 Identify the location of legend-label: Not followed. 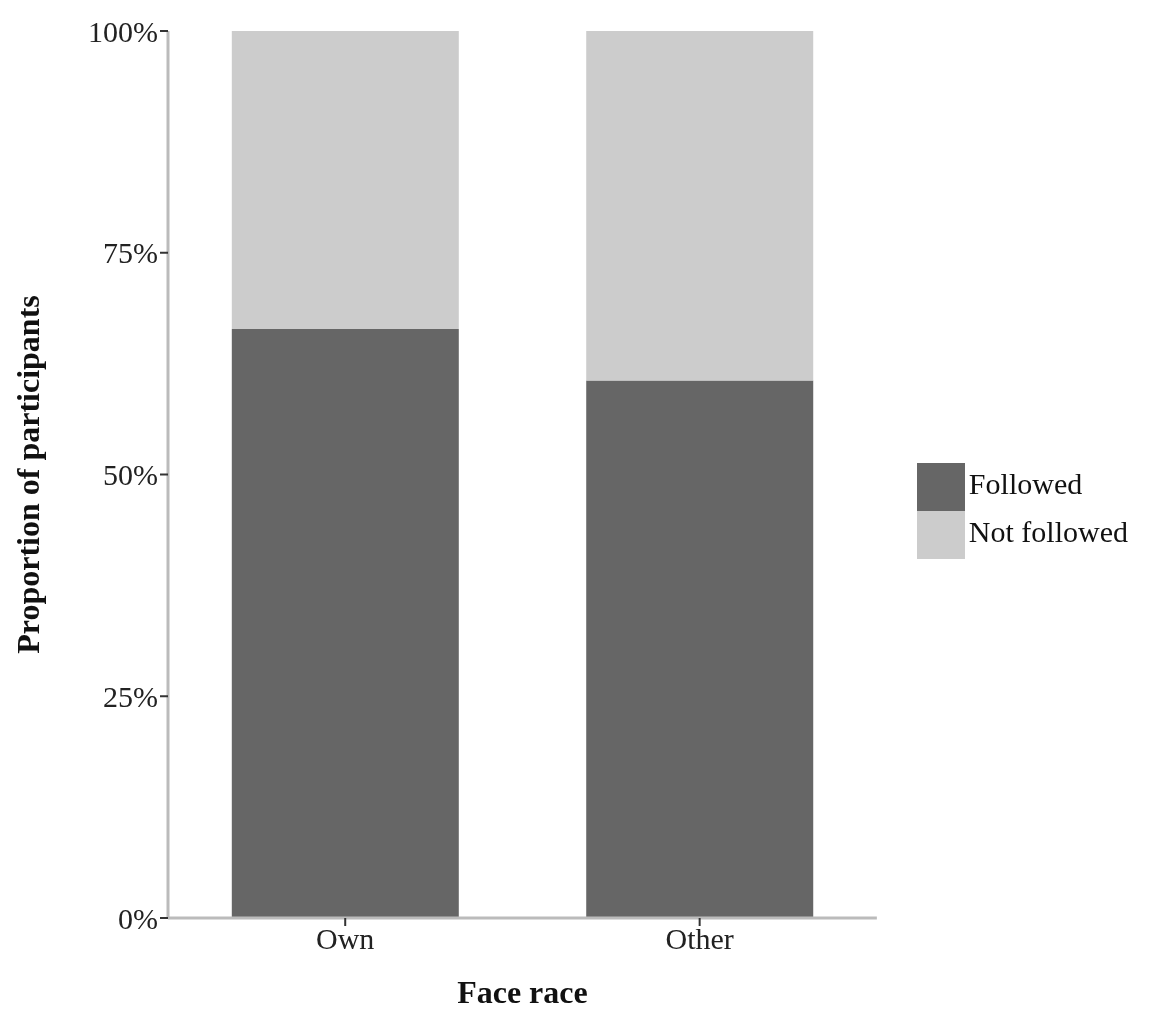
(1048, 531).